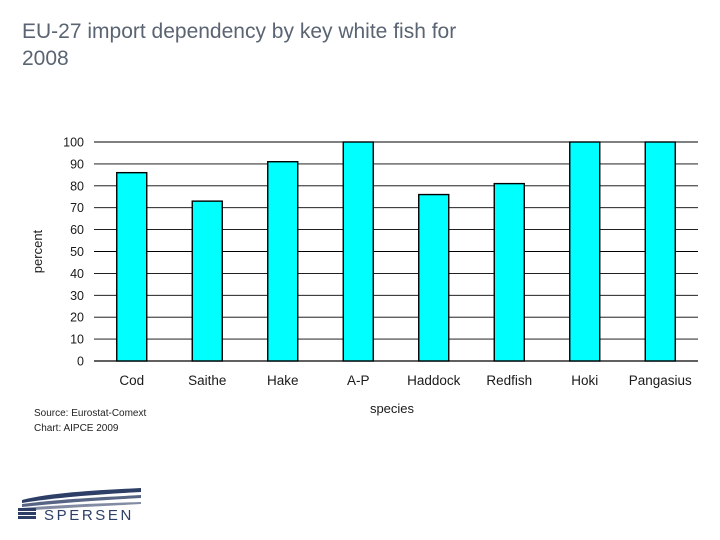 This screenshot has width=720, height=540. I want to click on y-tick-label: 60, so click(77, 230).